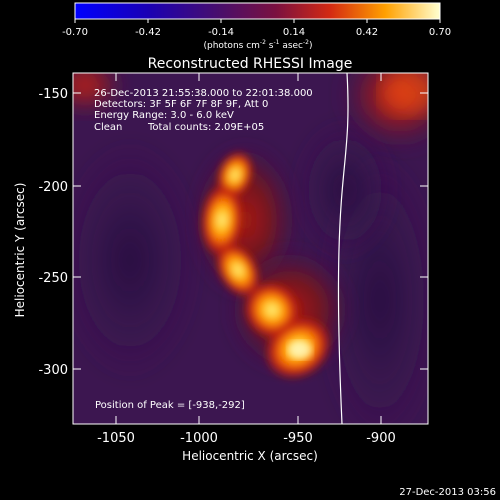 The image size is (500, 500). Describe the element at coordinates (164, 115) in the screenshot. I see `info-energy-range: Energy Range: 3.0 - 6.0 keV` at that location.